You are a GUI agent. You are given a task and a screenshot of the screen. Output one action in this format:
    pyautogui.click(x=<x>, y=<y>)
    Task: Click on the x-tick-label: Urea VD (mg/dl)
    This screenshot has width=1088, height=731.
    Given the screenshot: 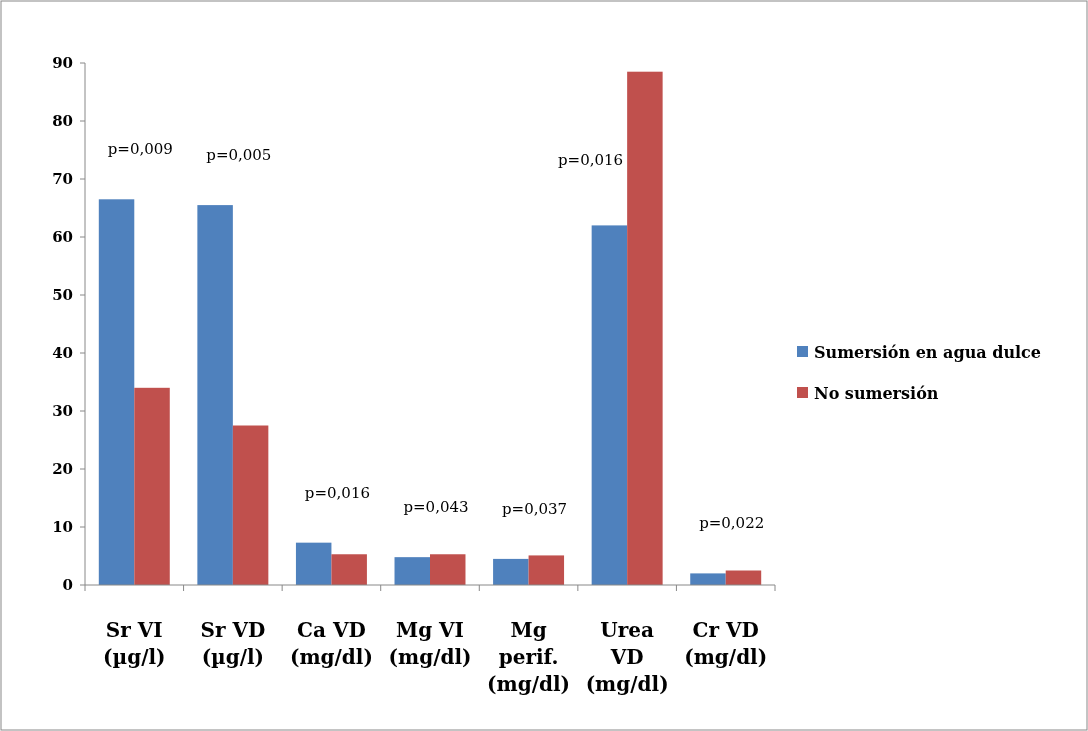 What is the action you would take?
    pyautogui.click(x=627, y=657)
    